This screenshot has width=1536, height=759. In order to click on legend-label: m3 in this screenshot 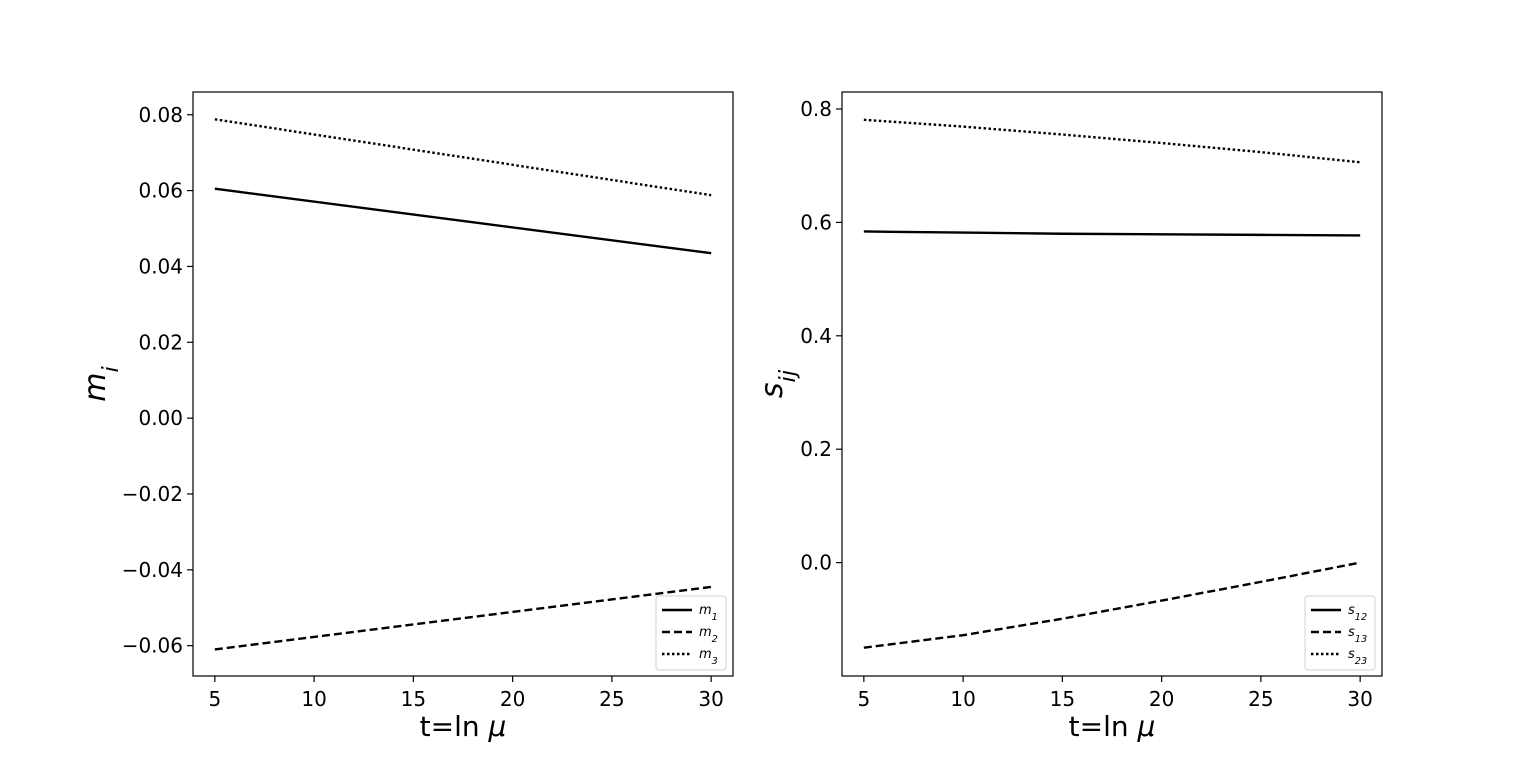, I will do `click(708, 657)`.